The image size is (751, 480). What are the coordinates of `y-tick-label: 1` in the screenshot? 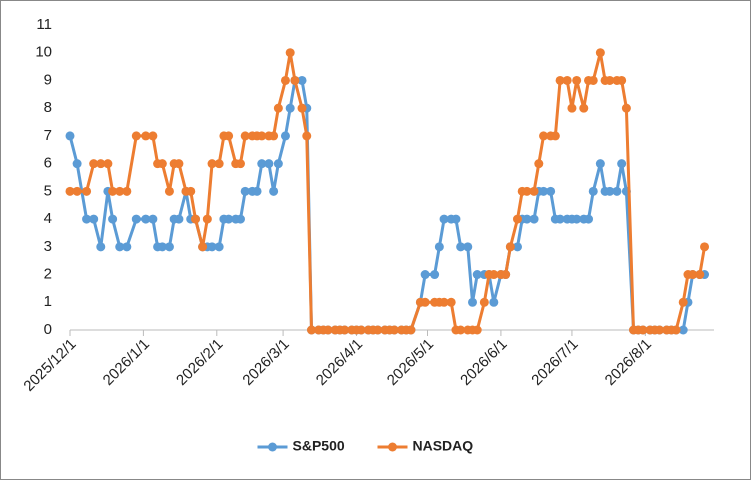 It's located at (48, 301).